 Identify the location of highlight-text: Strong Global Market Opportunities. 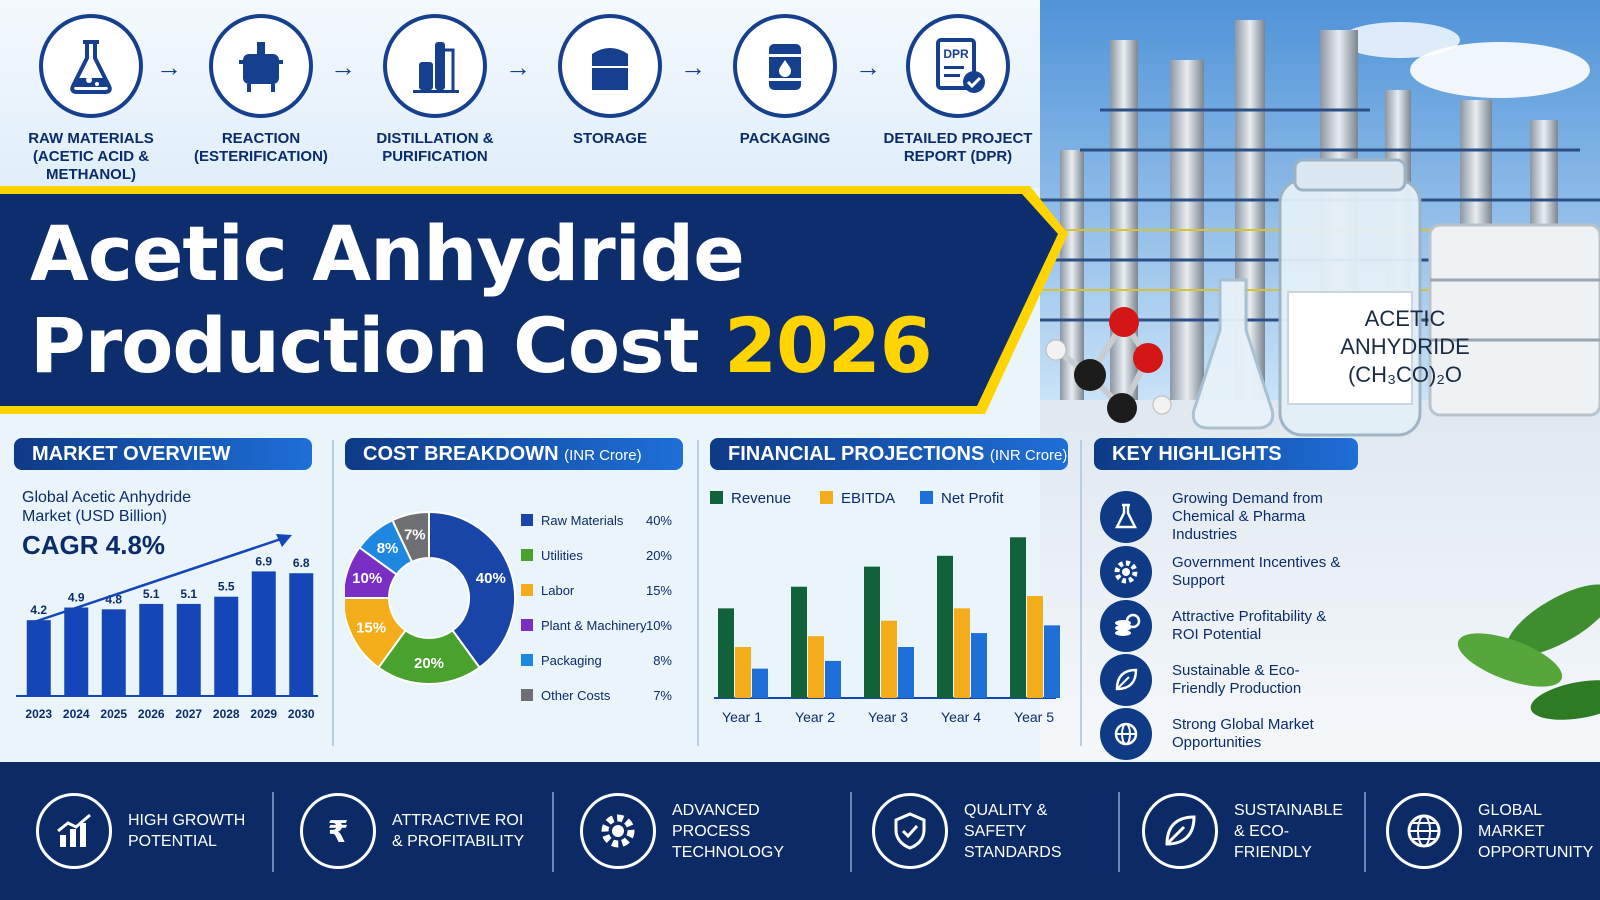
(1243, 733).